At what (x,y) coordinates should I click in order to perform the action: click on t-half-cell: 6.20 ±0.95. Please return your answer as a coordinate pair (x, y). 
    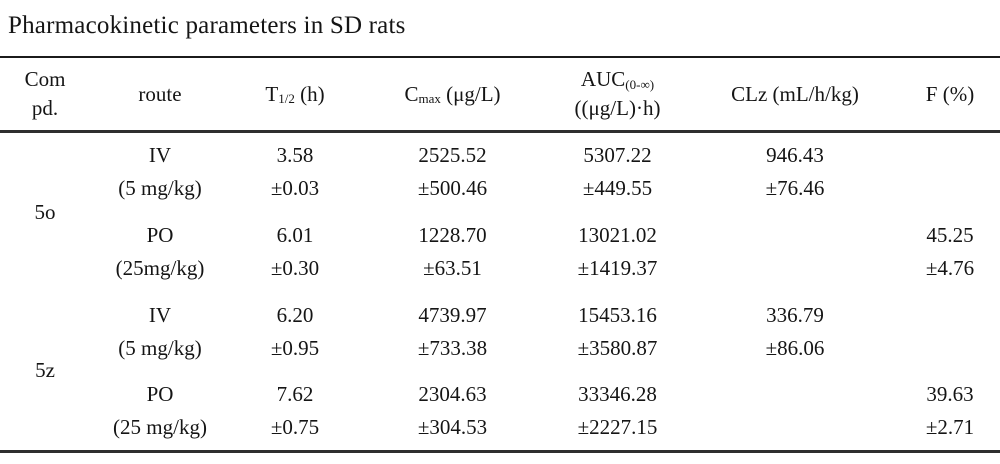
    Looking at the image, I should click on (295, 332).